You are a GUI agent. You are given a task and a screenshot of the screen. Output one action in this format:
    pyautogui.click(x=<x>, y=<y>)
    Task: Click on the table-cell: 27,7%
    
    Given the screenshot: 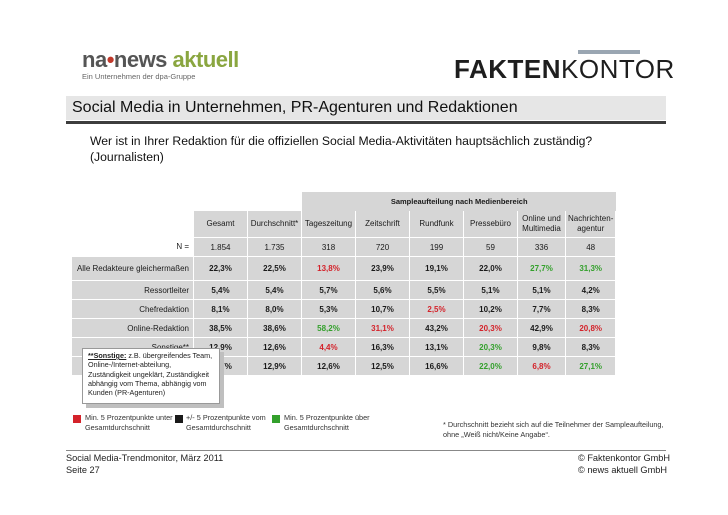 What is the action you would take?
    pyautogui.click(x=542, y=268)
    